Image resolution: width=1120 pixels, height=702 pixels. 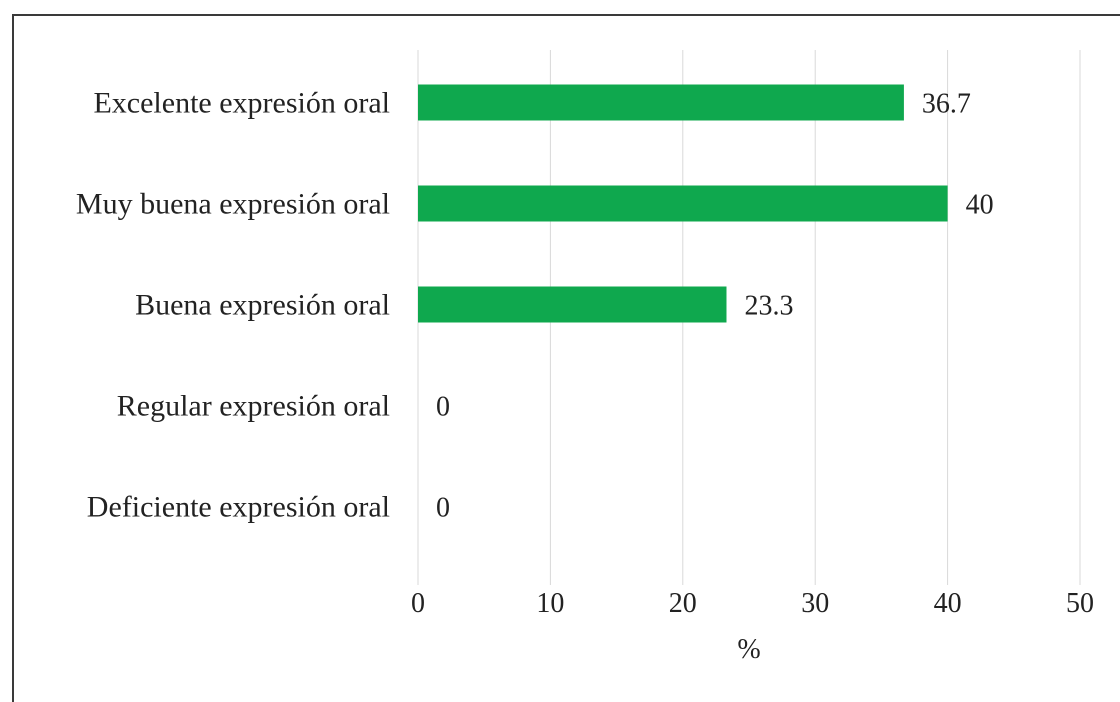 I want to click on data-label: 36.7, so click(x=946, y=104).